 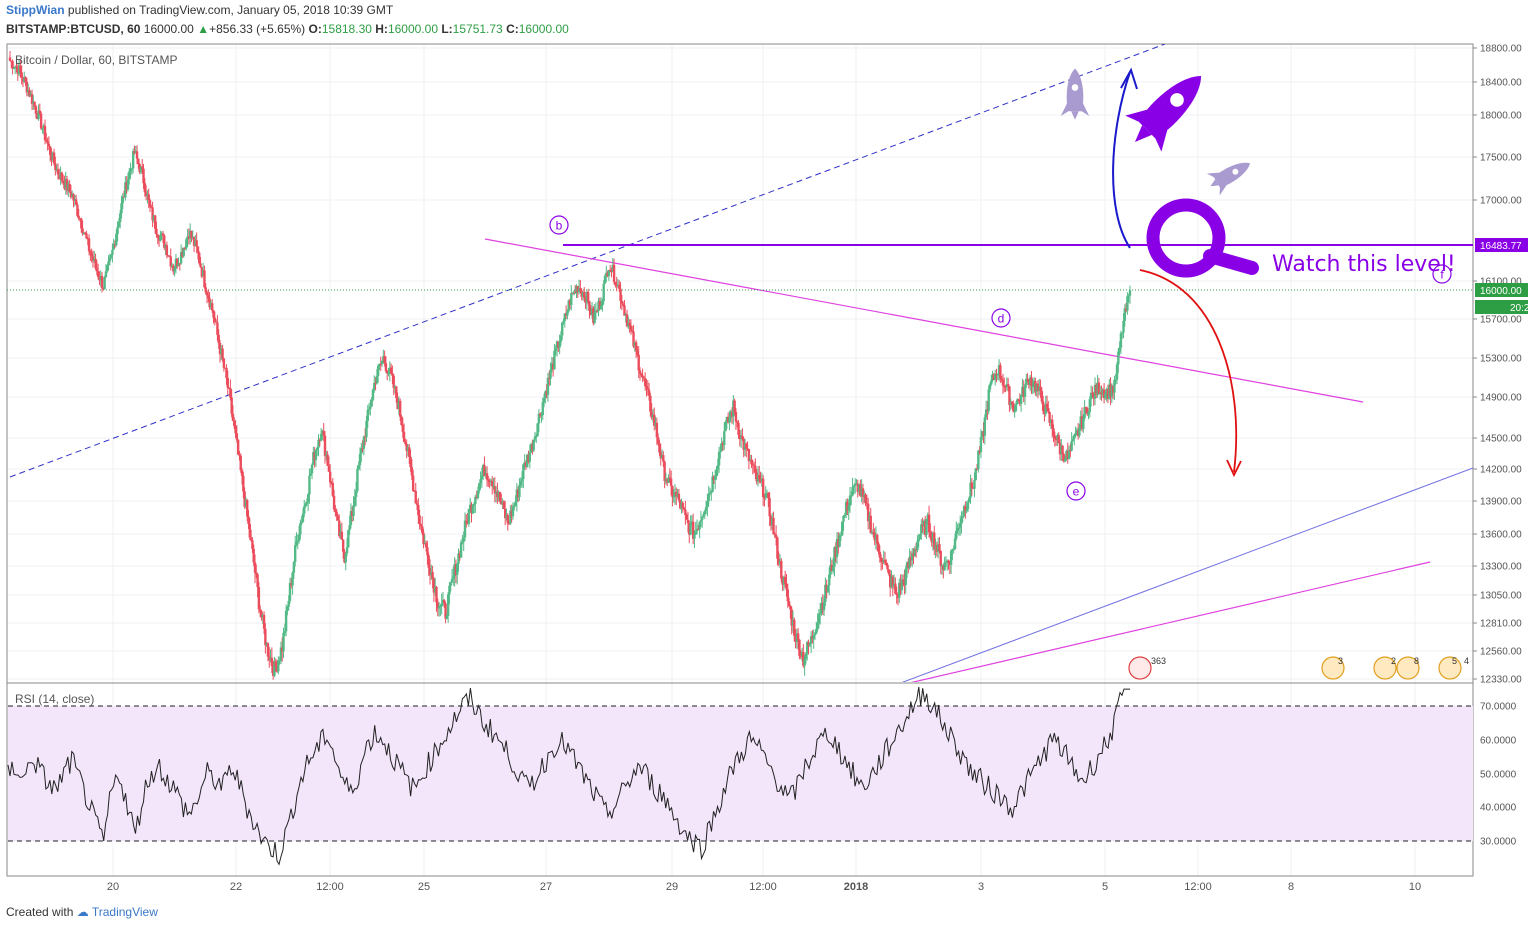 I want to click on event-marker-2: 3, so click(x=1333, y=668).